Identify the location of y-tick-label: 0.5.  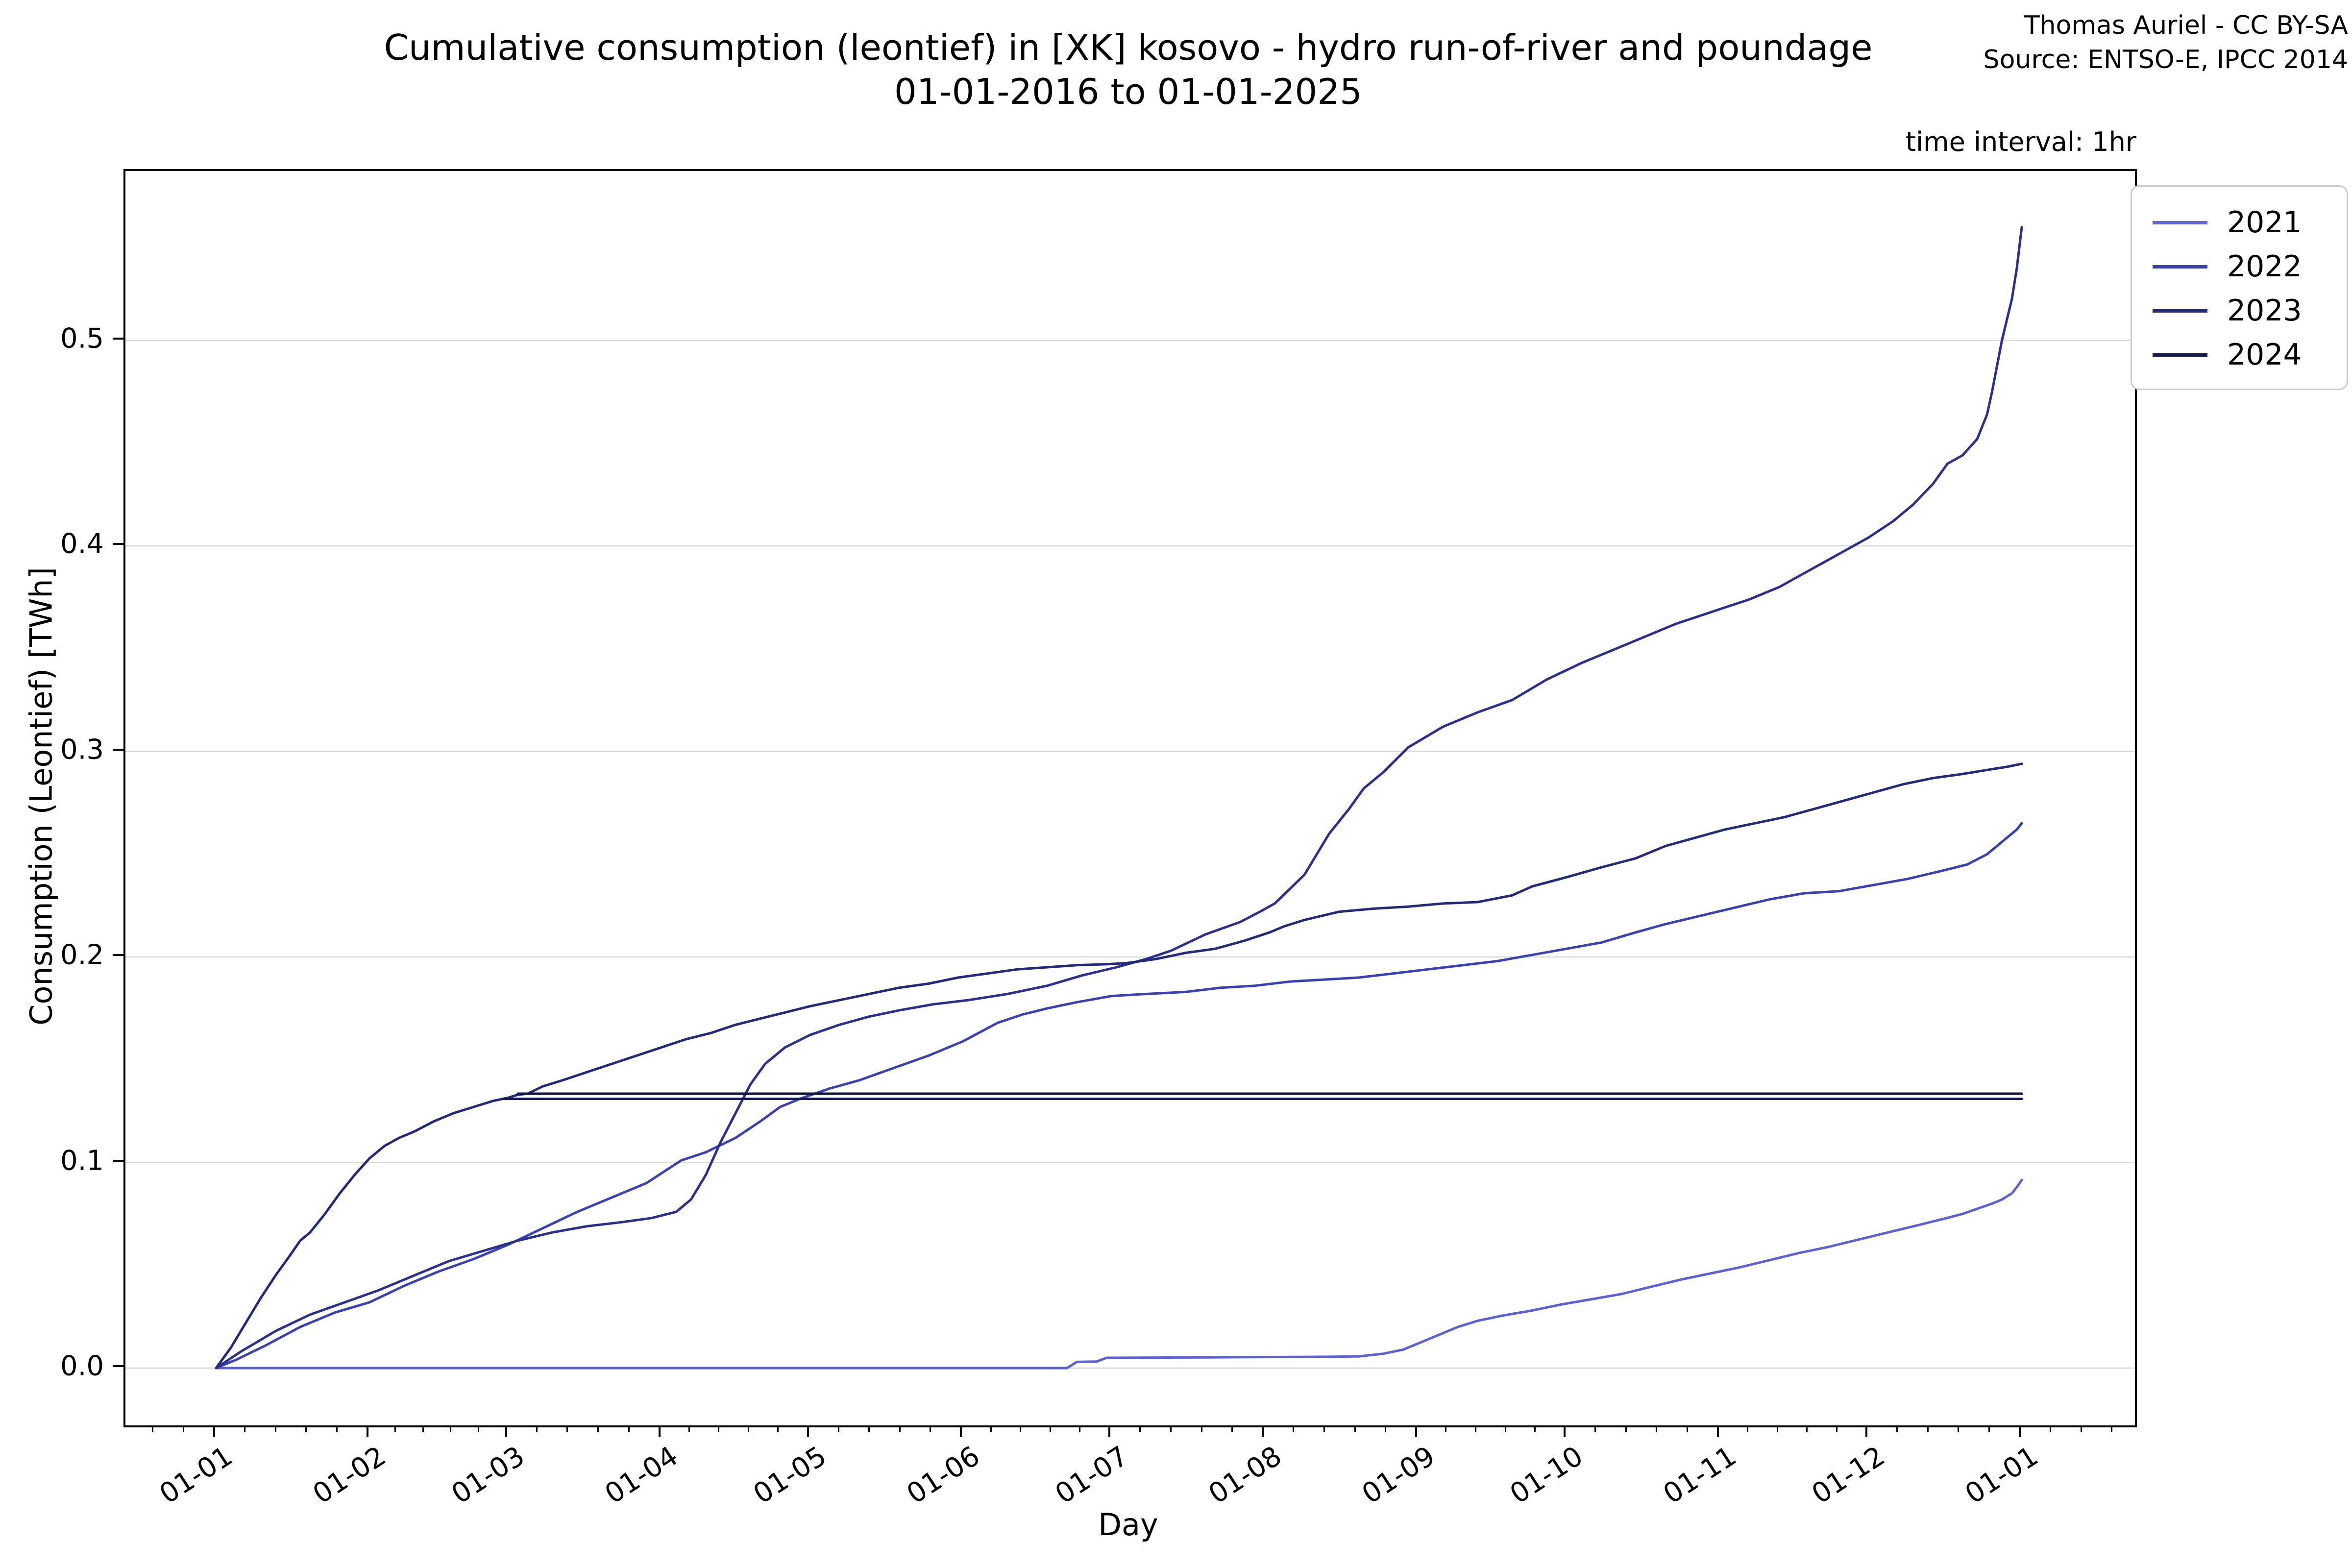
(82, 338).